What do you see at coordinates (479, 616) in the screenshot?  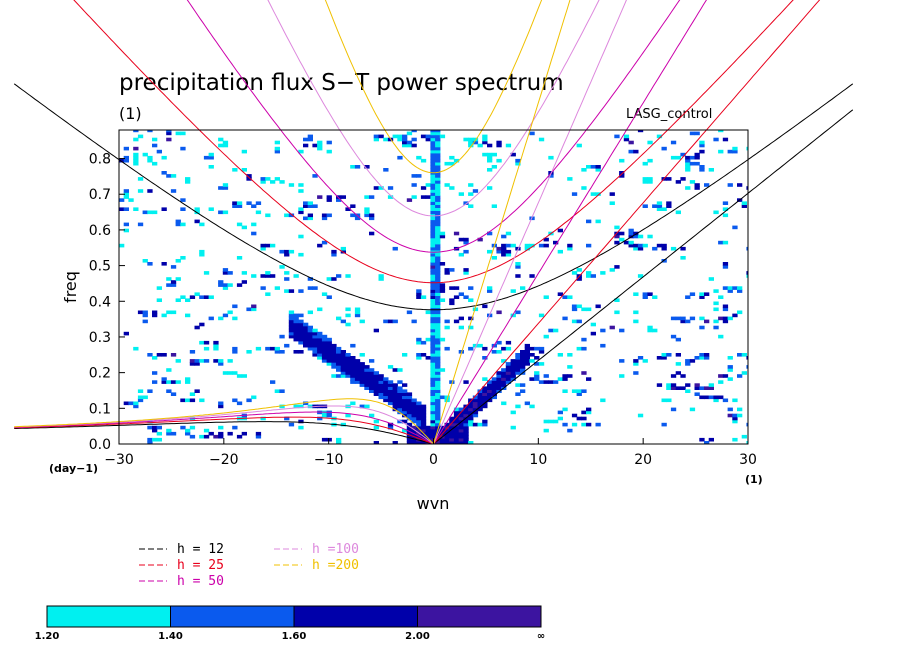 I see `colorbar-segment` at bounding box center [479, 616].